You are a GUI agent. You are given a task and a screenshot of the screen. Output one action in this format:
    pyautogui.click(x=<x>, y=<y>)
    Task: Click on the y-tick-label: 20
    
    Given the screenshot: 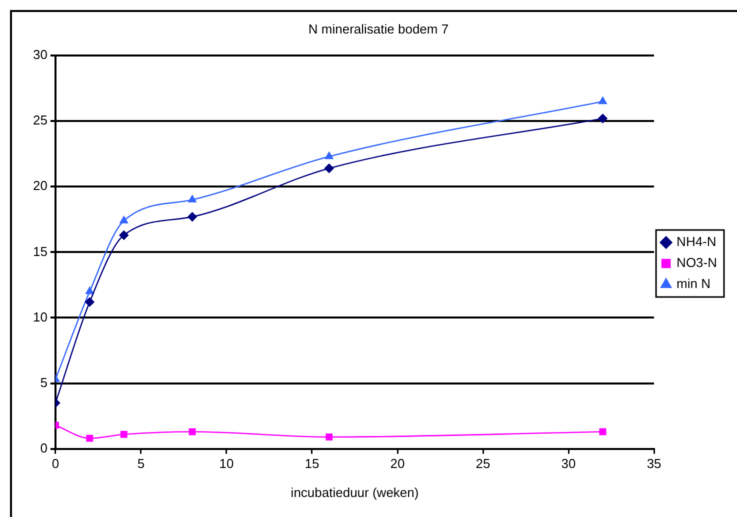 What is the action you would take?
    pyautogui.click(x=40, y=186)
    